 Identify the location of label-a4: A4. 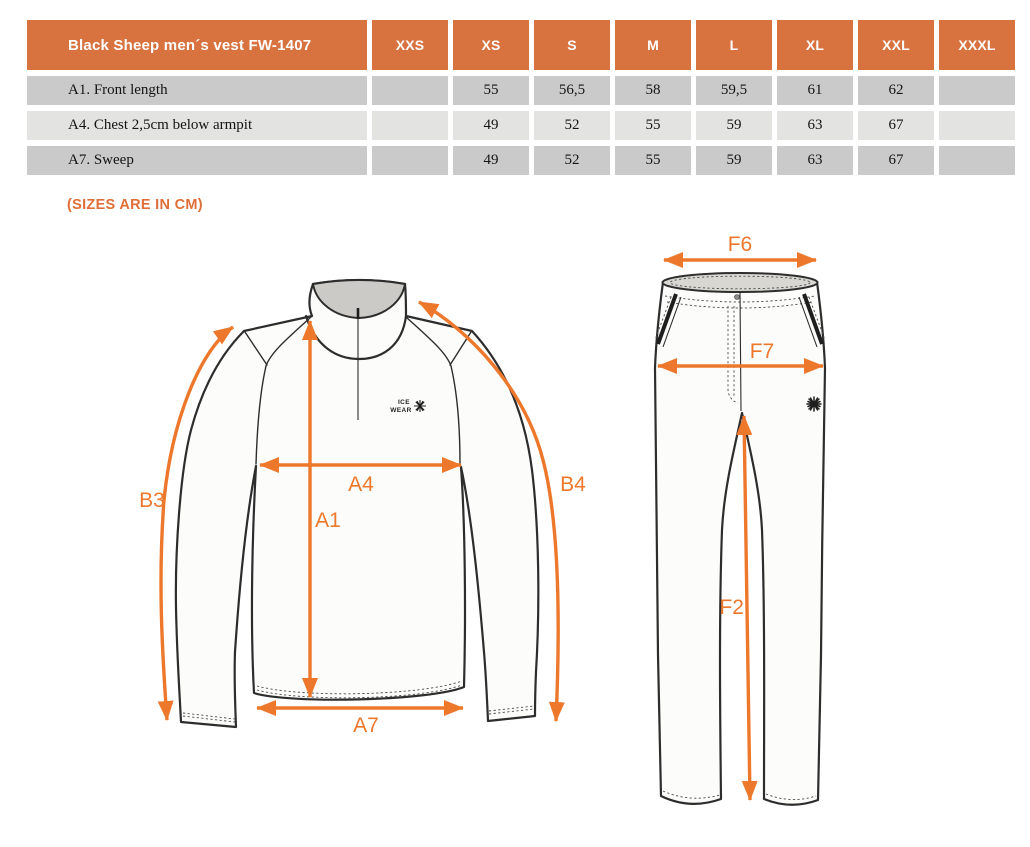
(361, 484).